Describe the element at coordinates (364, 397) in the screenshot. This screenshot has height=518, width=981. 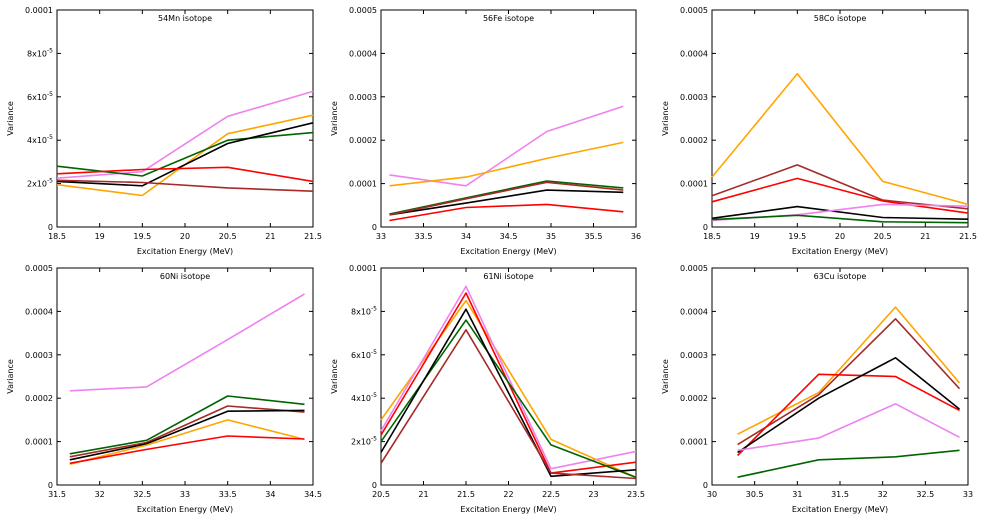
I see `y-tick-label: 4x10⁻⁵` at that location.